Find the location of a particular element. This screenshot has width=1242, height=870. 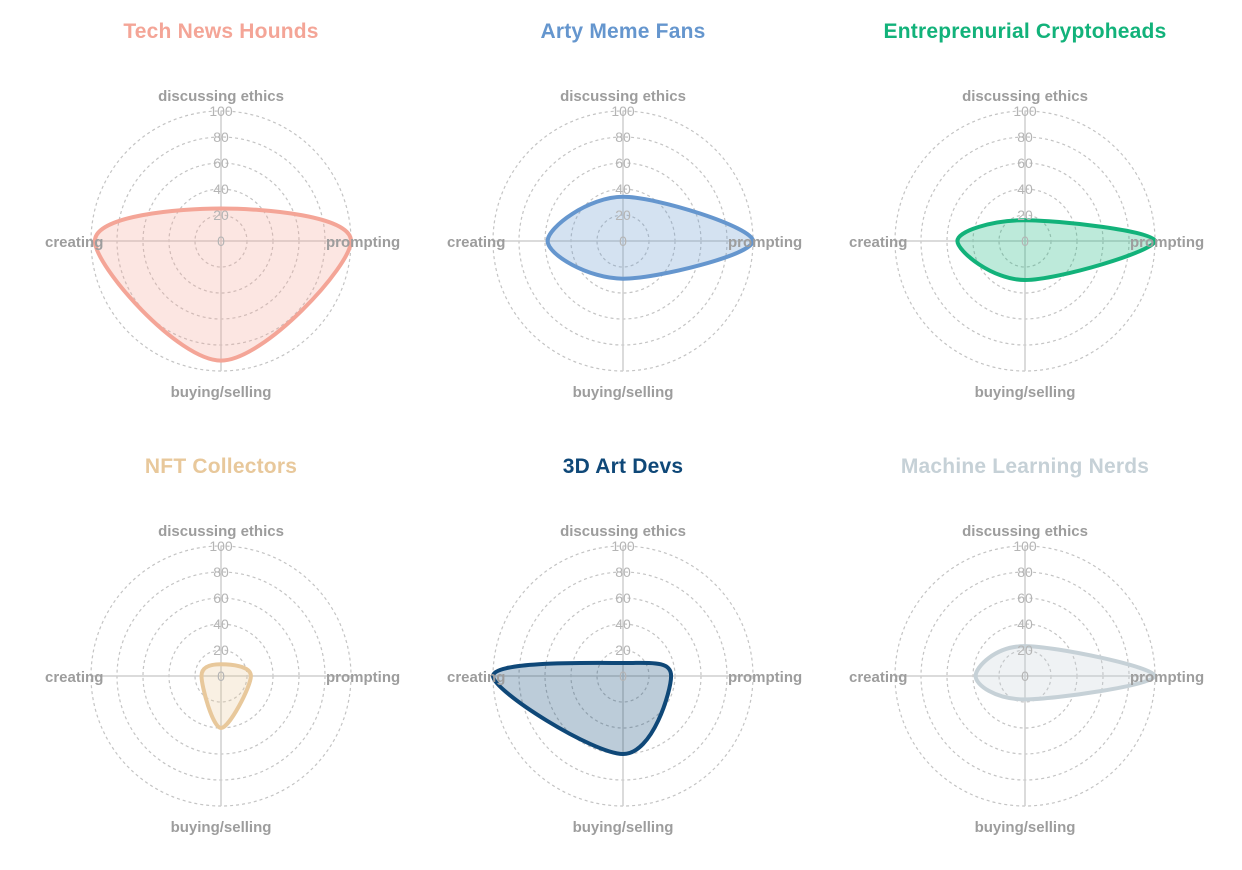

chart-title: 3D Art Devs is located at coordinates (623, 466).